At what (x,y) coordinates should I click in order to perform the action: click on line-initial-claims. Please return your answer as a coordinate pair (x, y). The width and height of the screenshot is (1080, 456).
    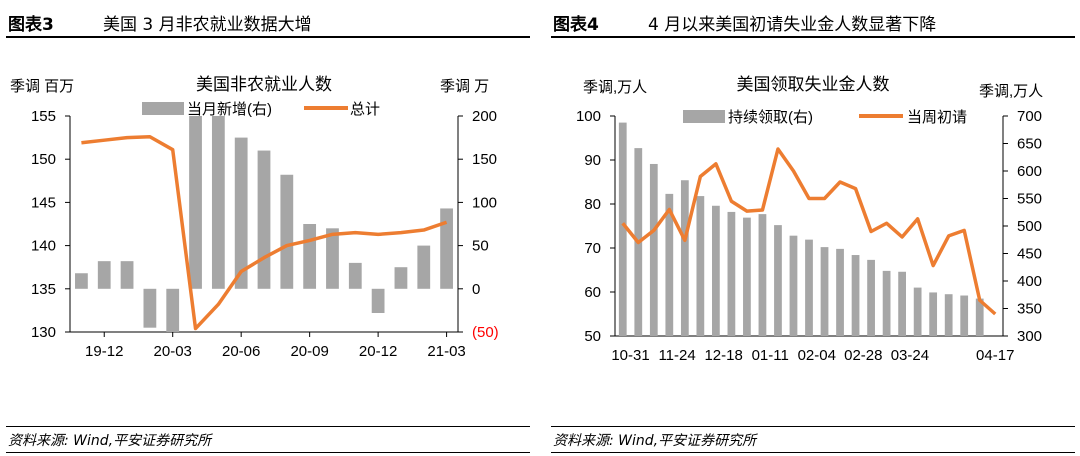
    Looking at the image, I should click on (809, 231).